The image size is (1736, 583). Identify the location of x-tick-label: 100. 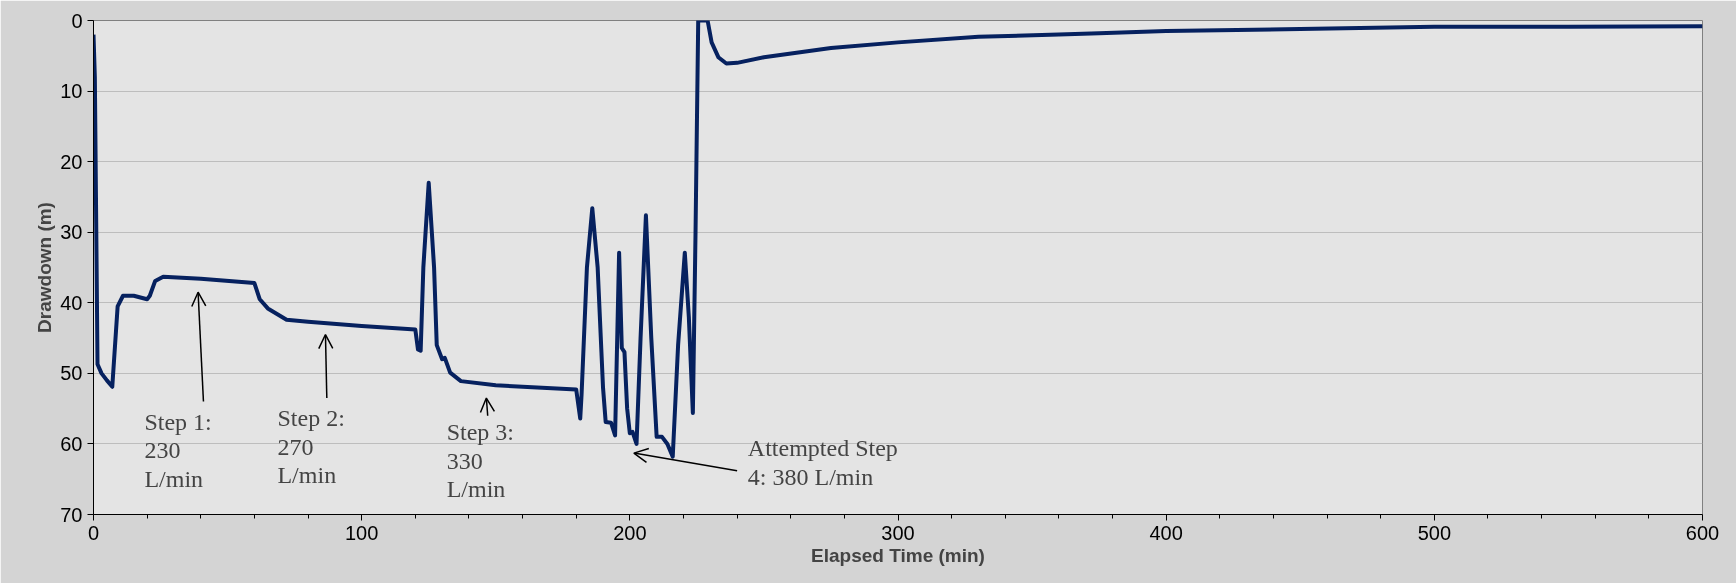
(361, 532).